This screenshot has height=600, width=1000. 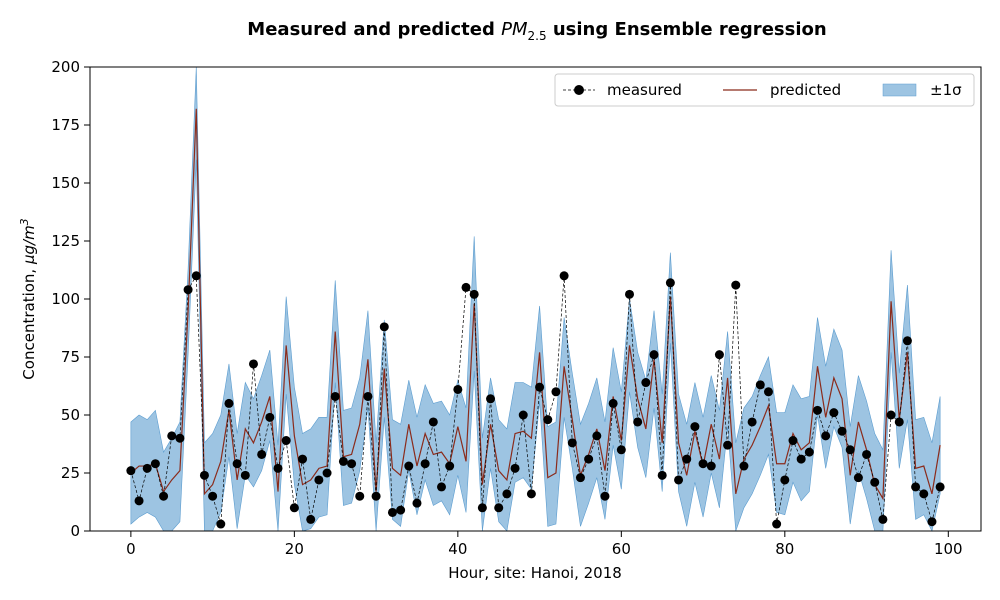 I want to click on y-label-prefix: Concentration,, so click(x=29, y=322).